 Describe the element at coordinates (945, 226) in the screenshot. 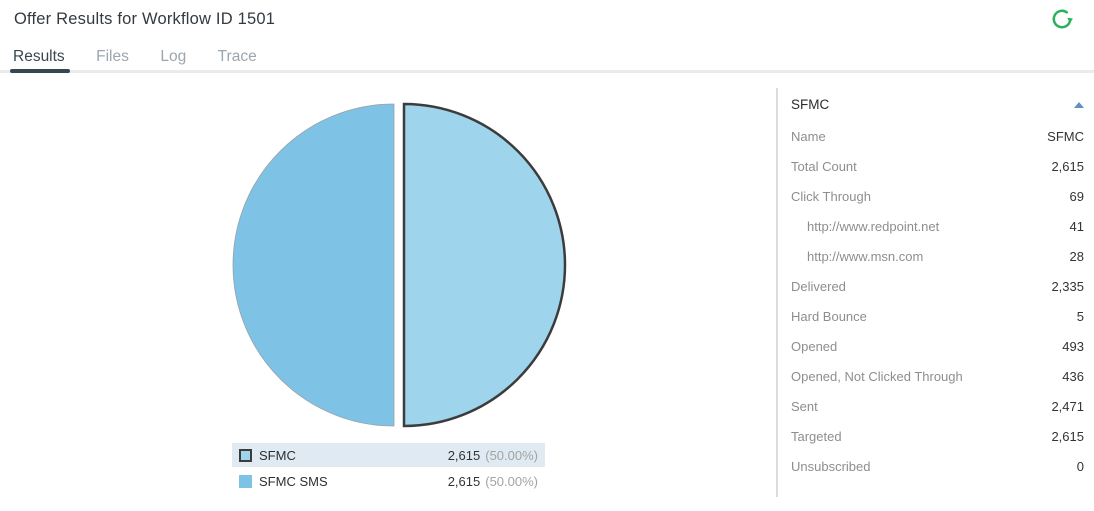

I see `panel-row-url-redpoint: http://www.redpoint.net 41` at that location.